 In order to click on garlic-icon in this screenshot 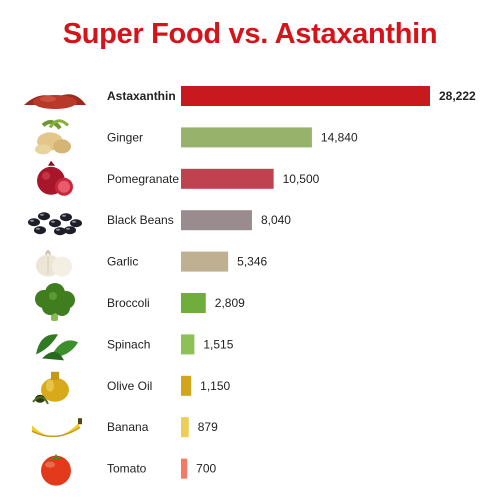, I will do `click(54, 263)`.